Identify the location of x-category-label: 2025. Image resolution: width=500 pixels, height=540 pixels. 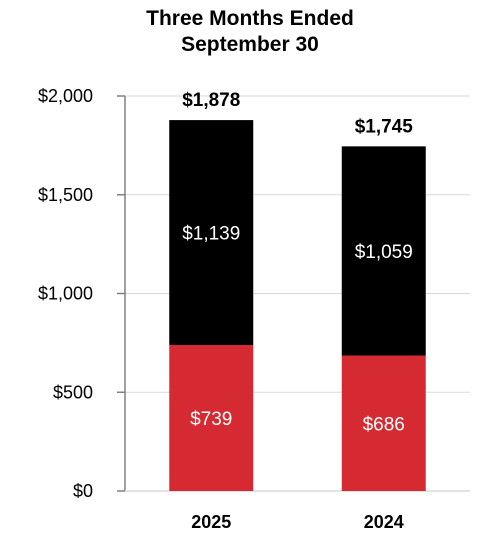
(211, 522).